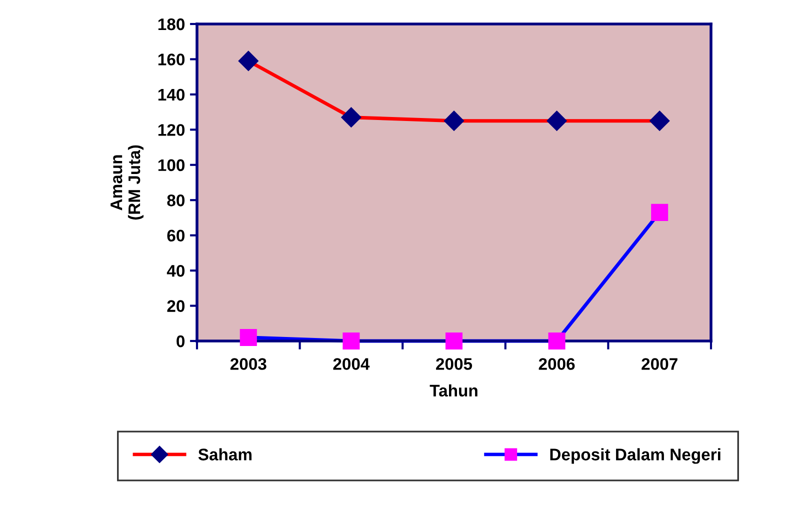  Describe the element at coordinates (127, 182) in the screenshot. I see `y-axis-title: Amaun (RM Juta)` at that location.